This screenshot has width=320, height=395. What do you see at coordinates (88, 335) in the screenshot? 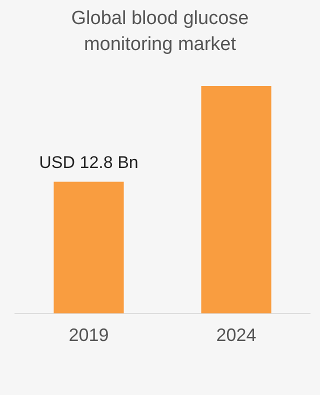
I see `x-tick-label: 2019` at bounding box center [88, 335].